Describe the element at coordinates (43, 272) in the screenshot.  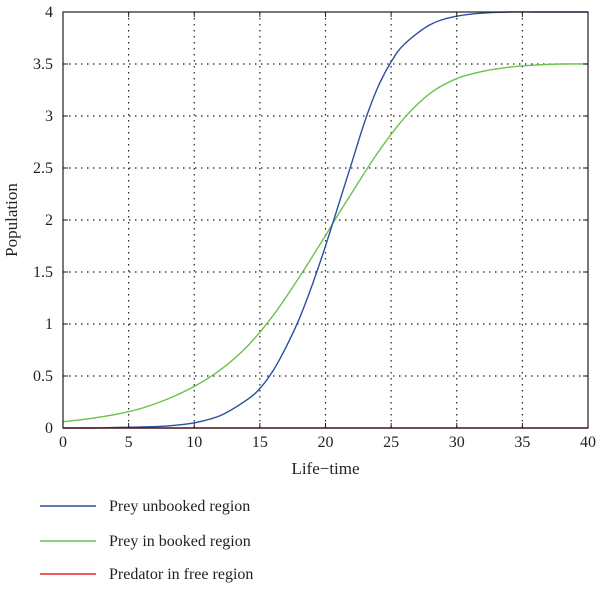
I see `y-tick-label: 1.5` at that location.